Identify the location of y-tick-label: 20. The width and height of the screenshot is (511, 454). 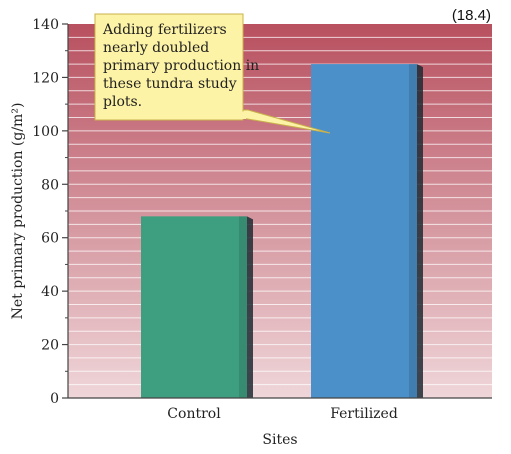
(50, 346).